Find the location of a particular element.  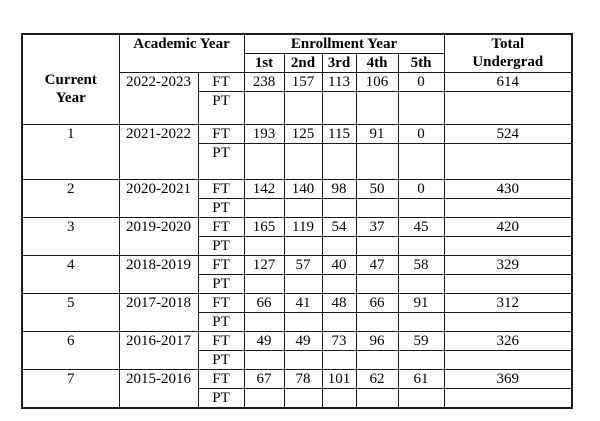

value-cell: 96 is located at coordinates (377, 341).